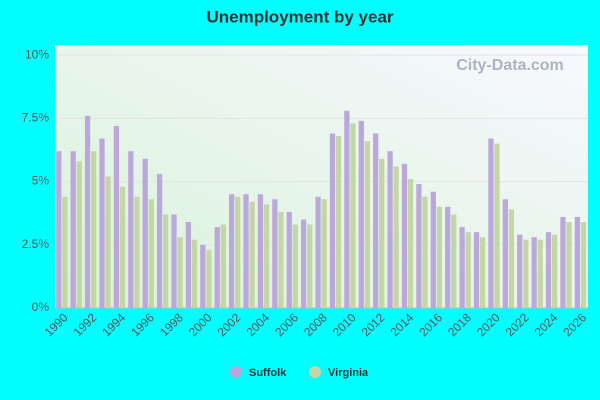 This screenshot has height=400, width=600. What do you see at coordinates (41, 307) in the screenshot?
I see `y-tick-label: 0%` at bounding box center [41, 307].